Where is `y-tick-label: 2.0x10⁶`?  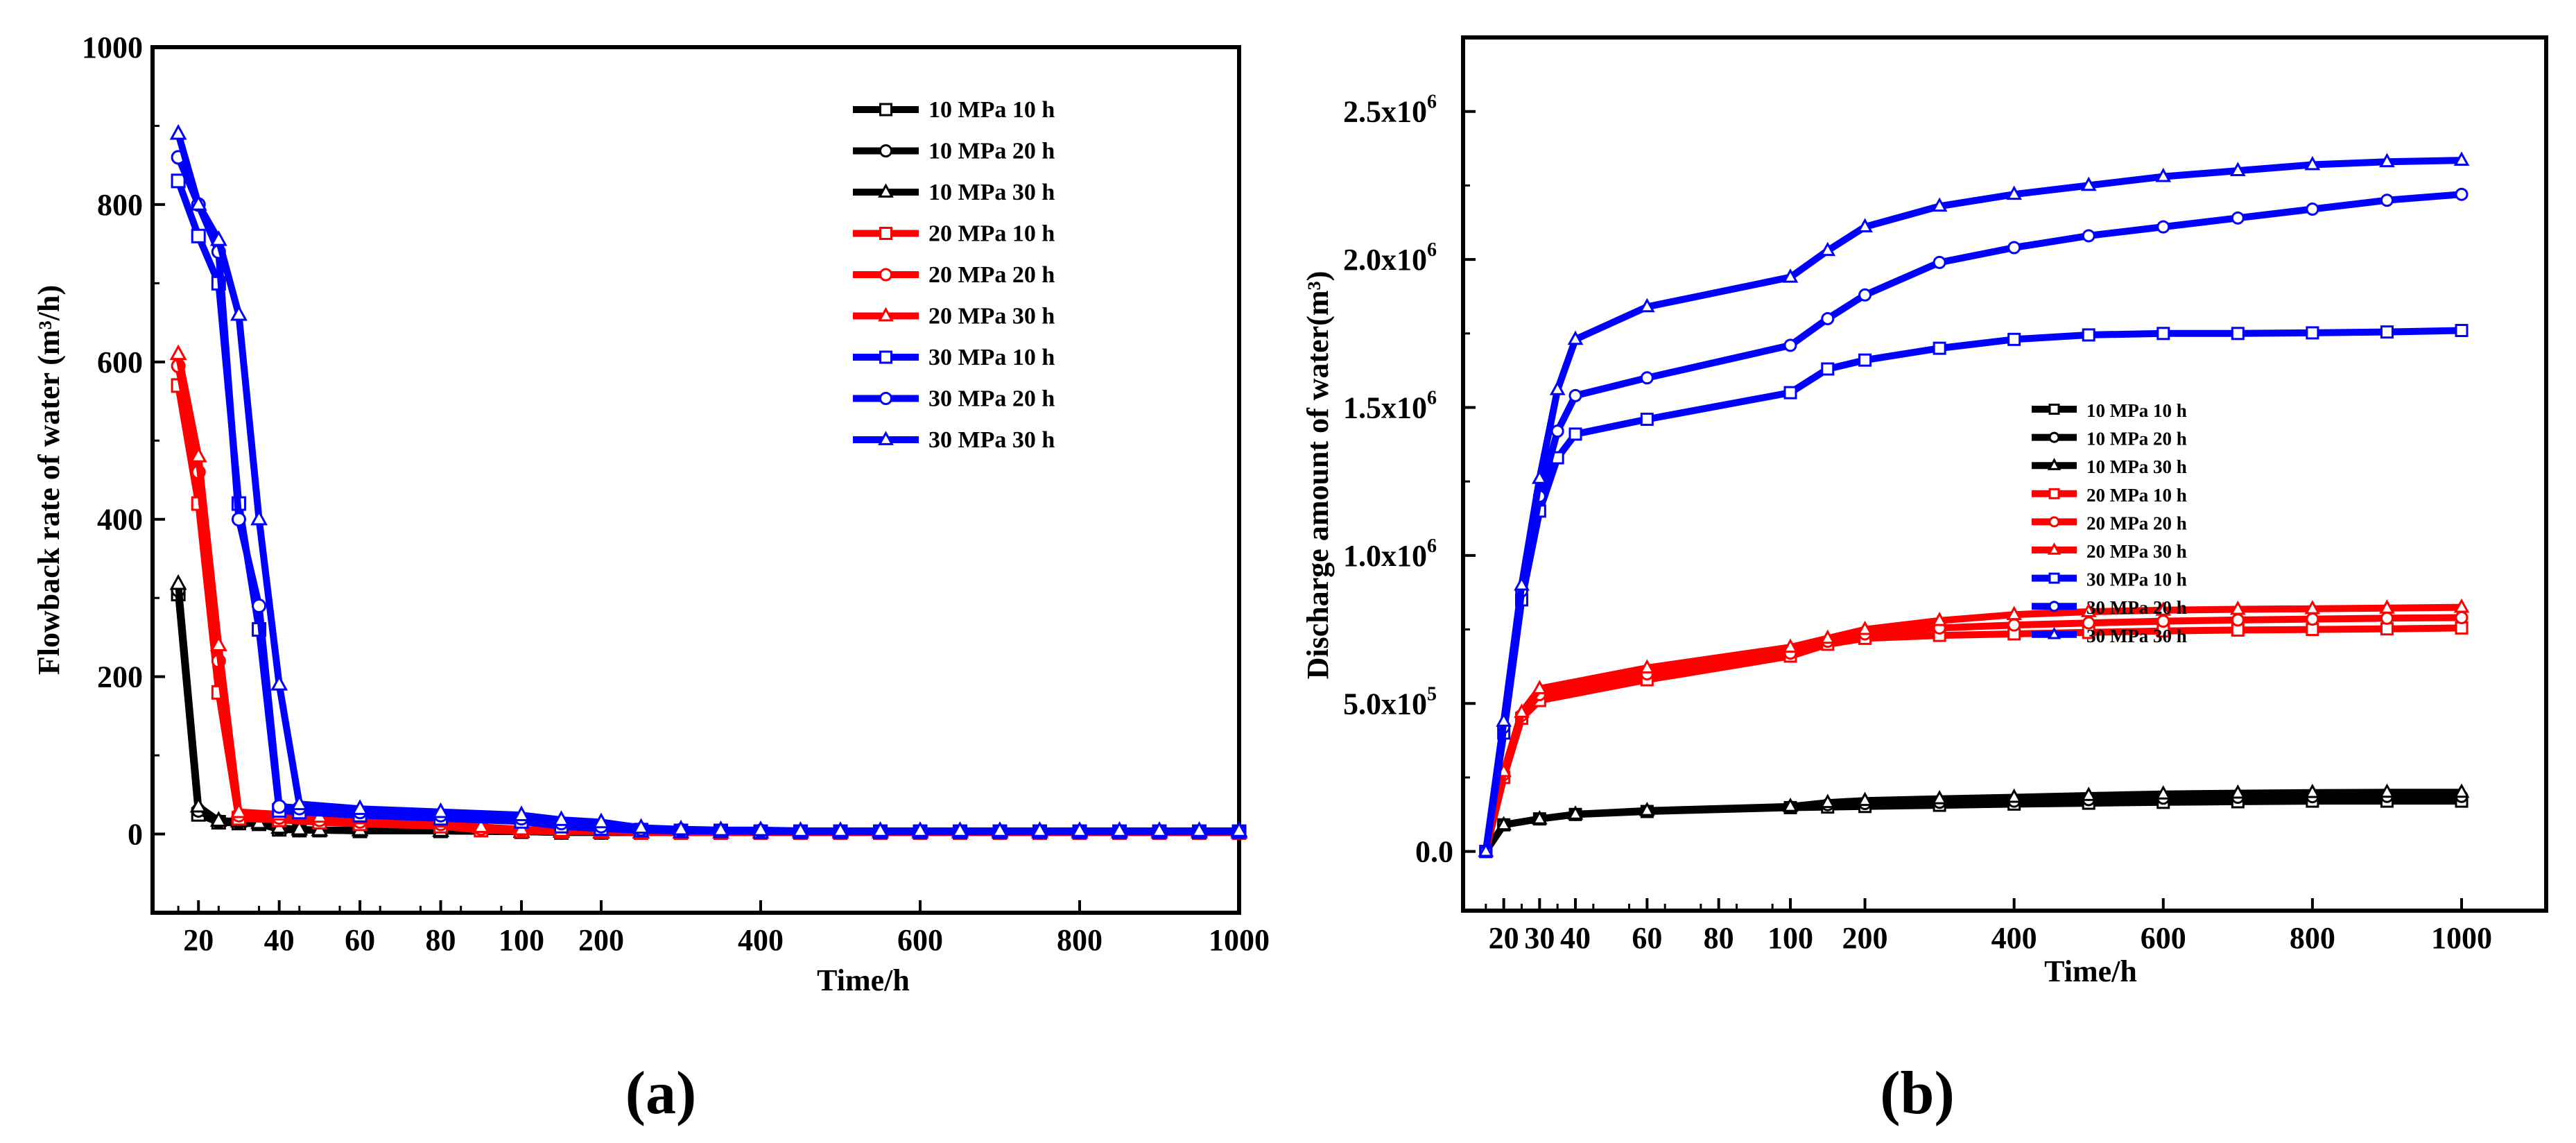
y-tick-label: 2.0x10⁶ is located at coordinates (1390, 258).